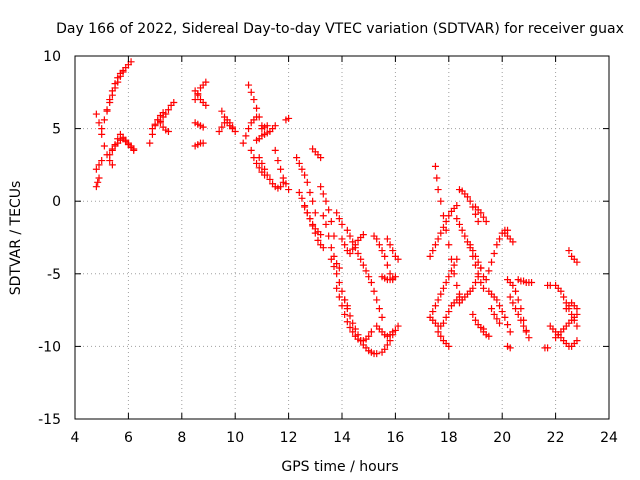 This screenshot has width=640, height=480. I want to click on series-arc13, so click(199, 144).